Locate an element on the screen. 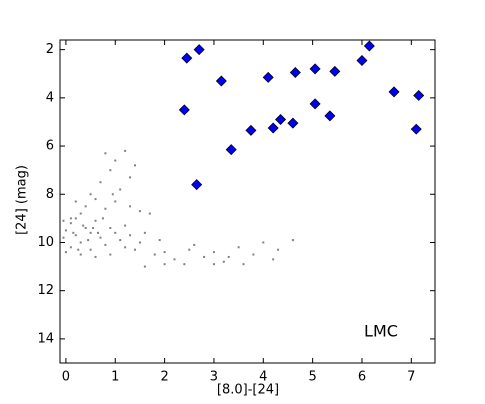 This screenshot has height=404, width=485. x-tick-label: 1 is located at coordinates (115, 377).